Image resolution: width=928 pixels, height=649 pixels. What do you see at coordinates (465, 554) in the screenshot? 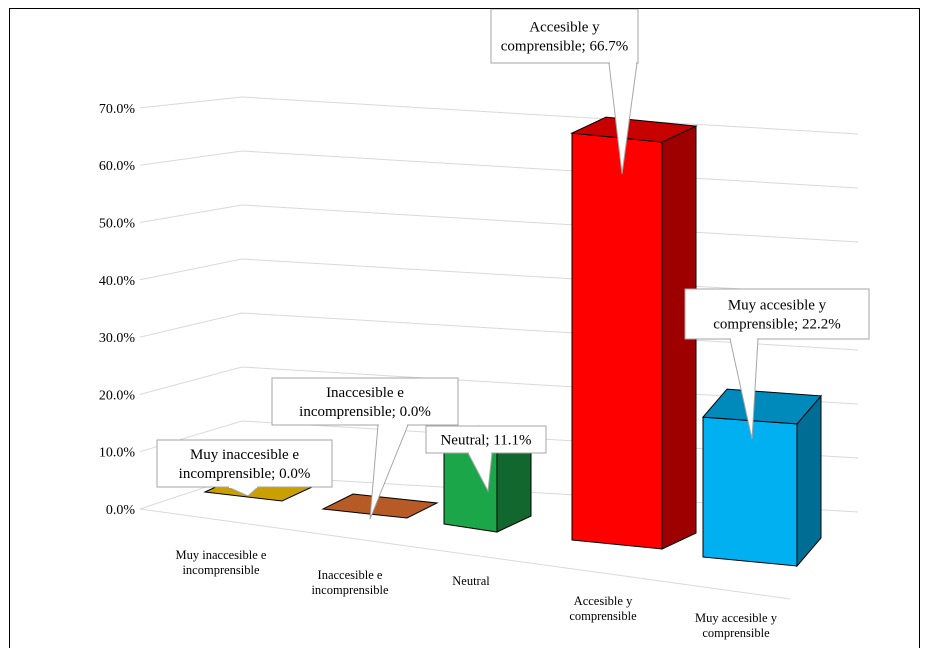
I see `floor-edge` at bounding box center [465, 554].